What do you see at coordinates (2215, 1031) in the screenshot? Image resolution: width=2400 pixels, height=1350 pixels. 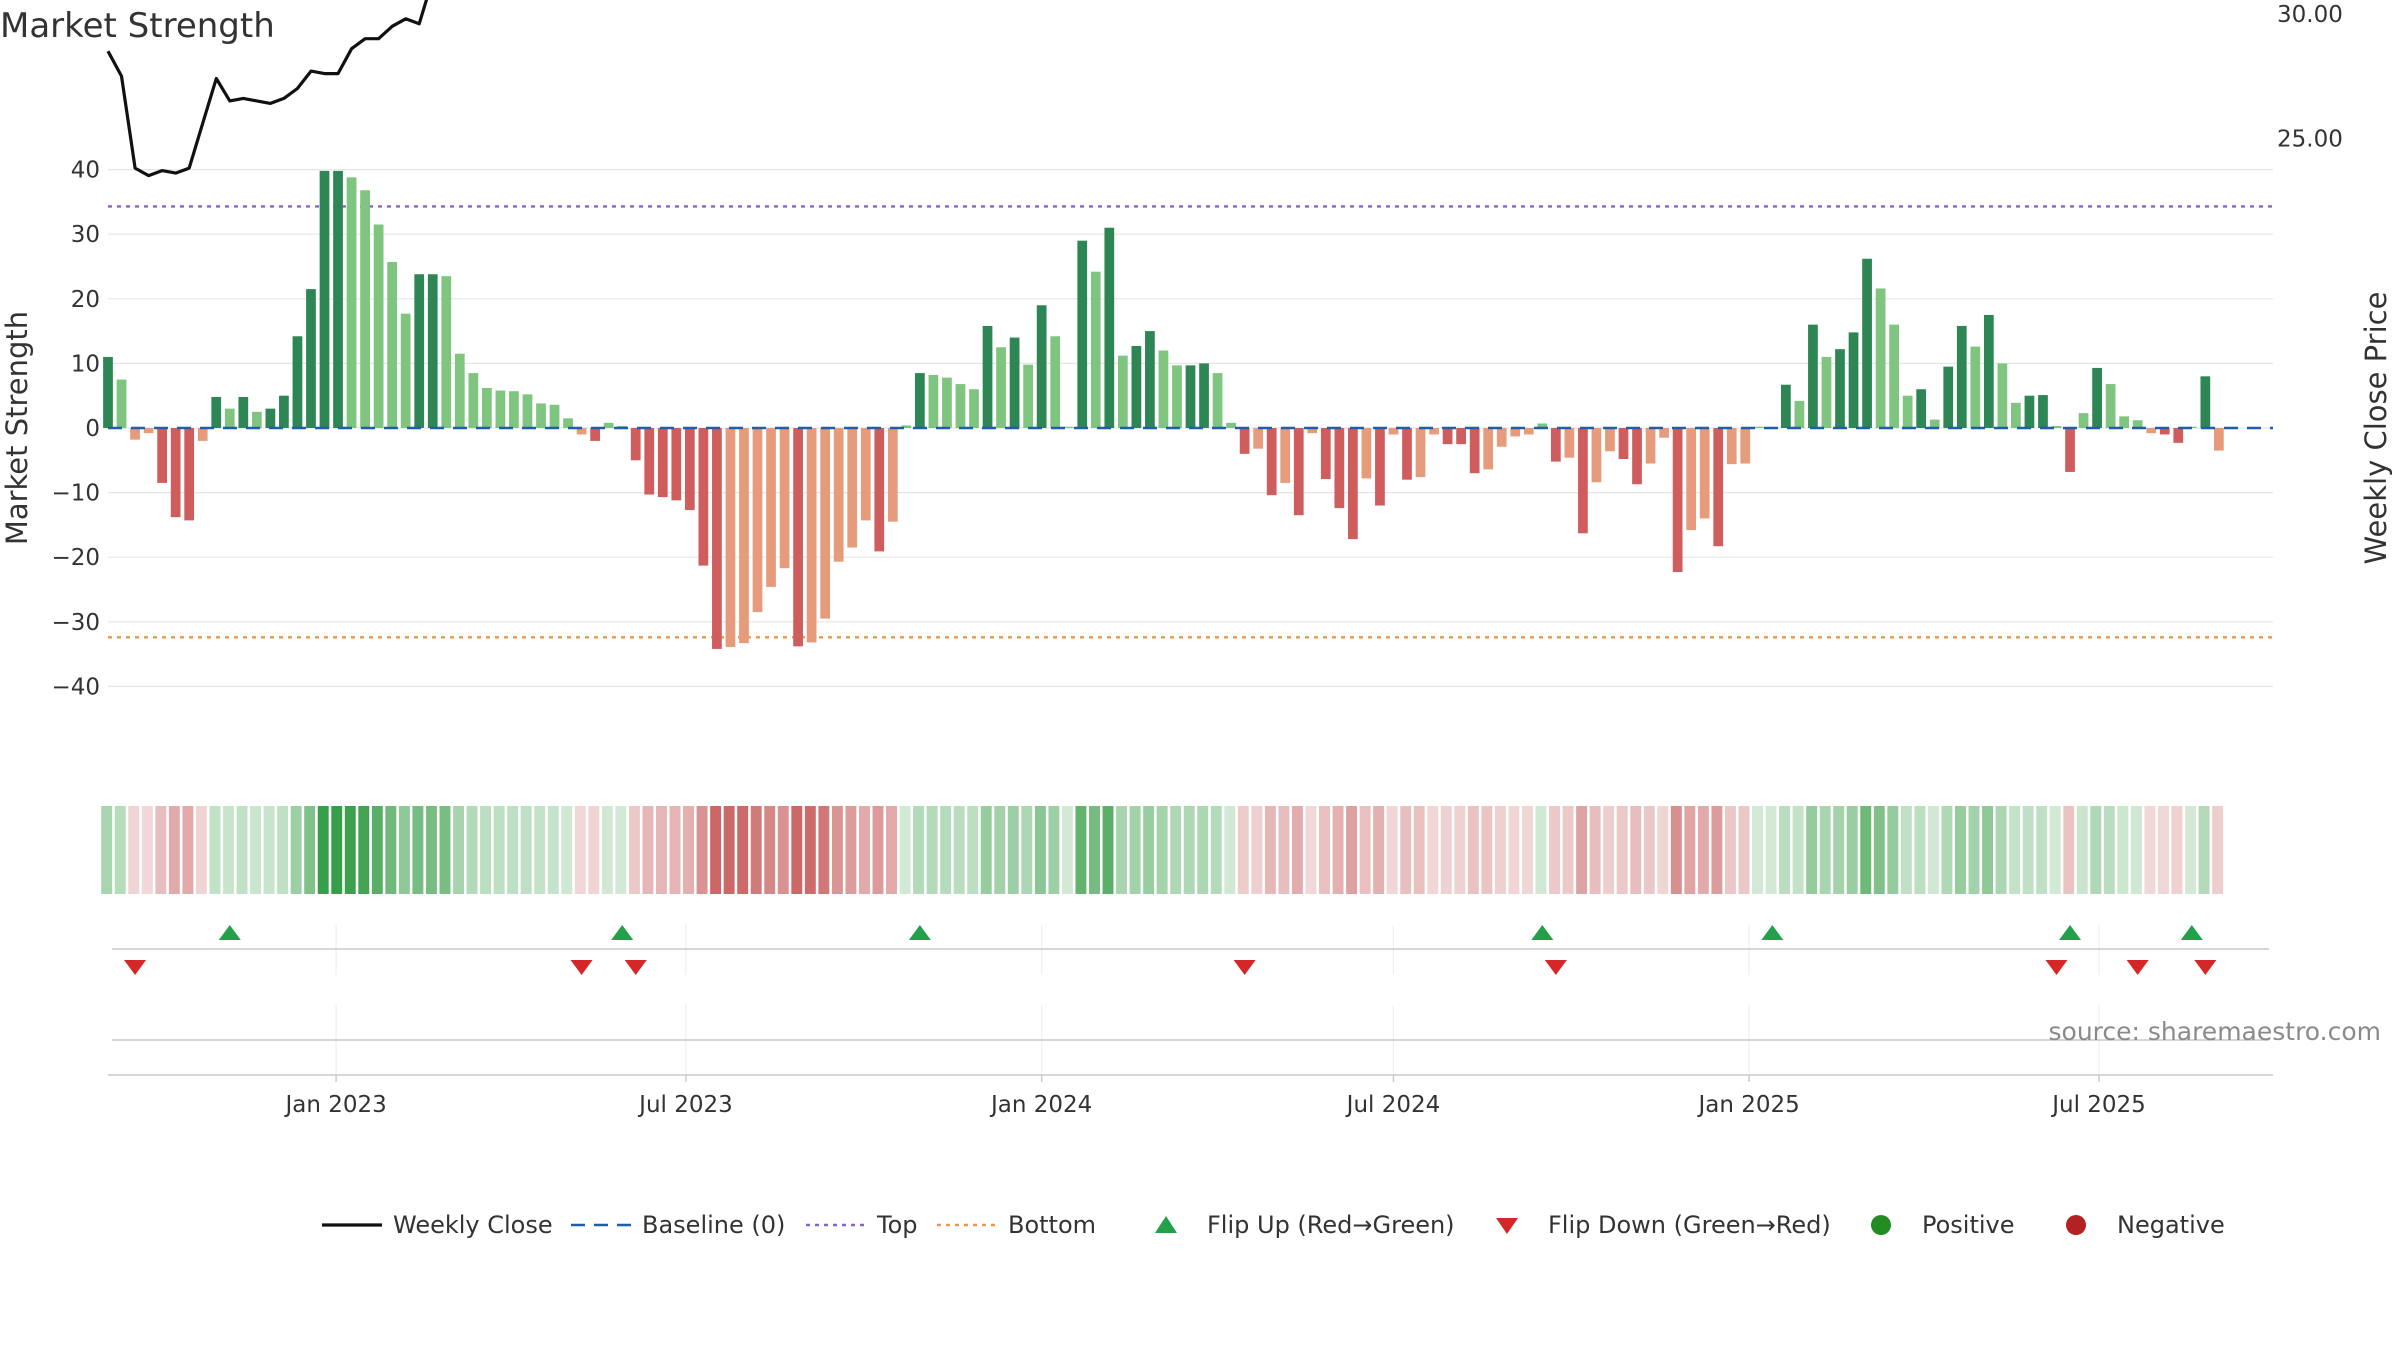 I see `source-label: source: sharemaestro.com` at bounding box center [2215, 1031].